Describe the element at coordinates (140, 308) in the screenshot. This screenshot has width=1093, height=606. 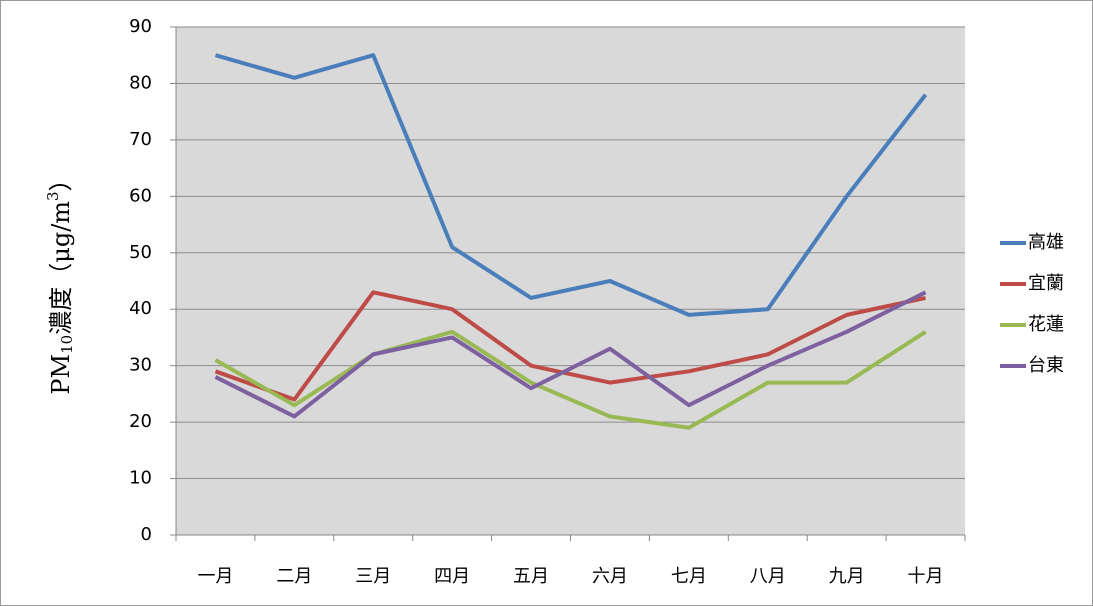
I see `y-tick-label: 40` at that location.